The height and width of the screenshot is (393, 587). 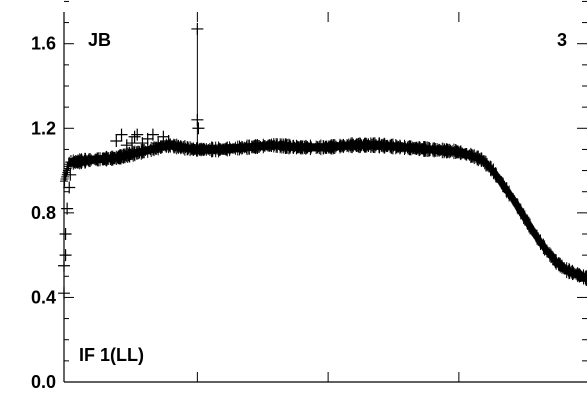 I want to click on y-tick-label: 0.8, so click(x=43, y=213).